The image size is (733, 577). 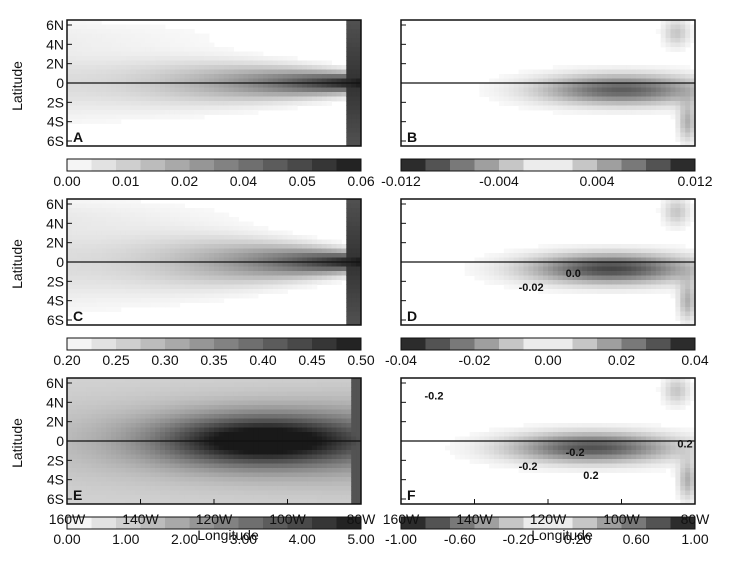 What do you see at coordinates (585, 344) in the screenshot?
I see `colorbar-swatch` at bounding box center [585, 344].